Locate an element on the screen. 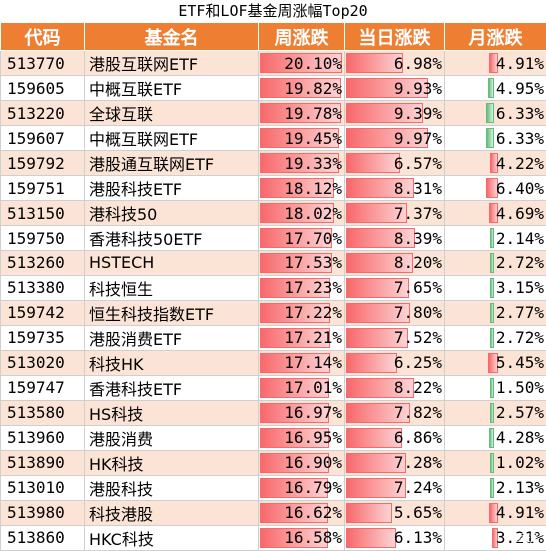 This screenshot has width=546, height=551. cell-week: 19.78% is located at coordinates (302, 113).